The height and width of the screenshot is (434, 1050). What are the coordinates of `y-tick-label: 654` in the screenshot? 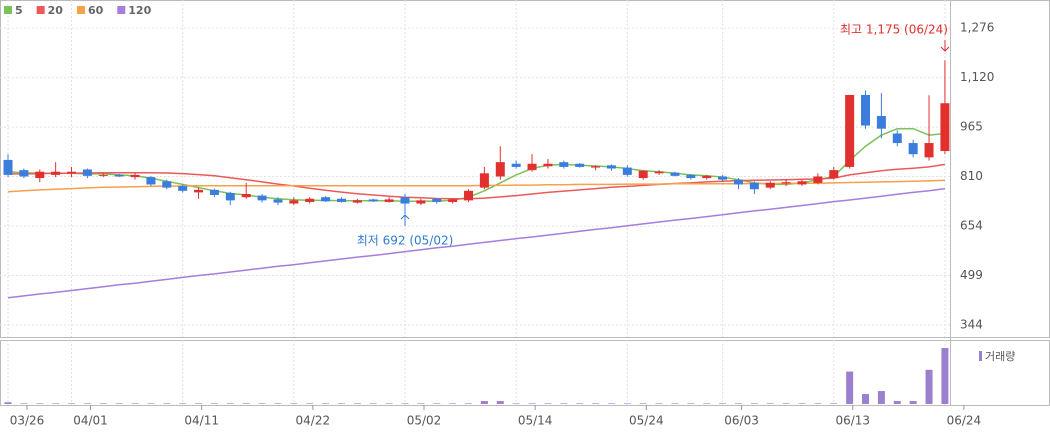 It's located at (971, 226).